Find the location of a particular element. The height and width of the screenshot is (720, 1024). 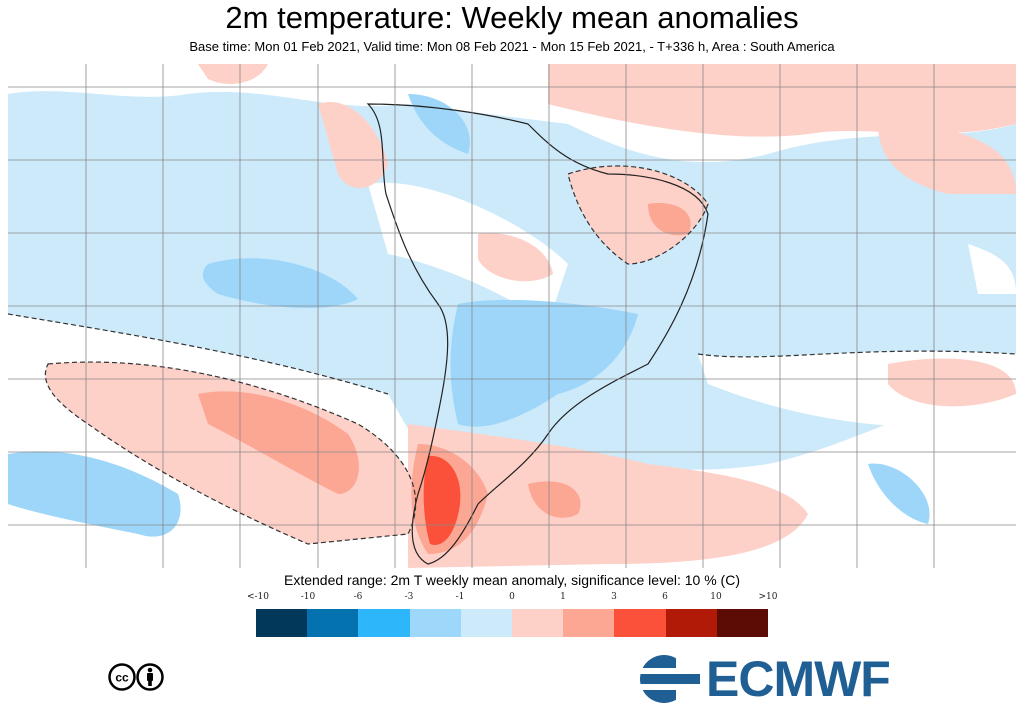

page-title: 2m temperature: Weekly mean anomalies is located at coordinates (512, 17).